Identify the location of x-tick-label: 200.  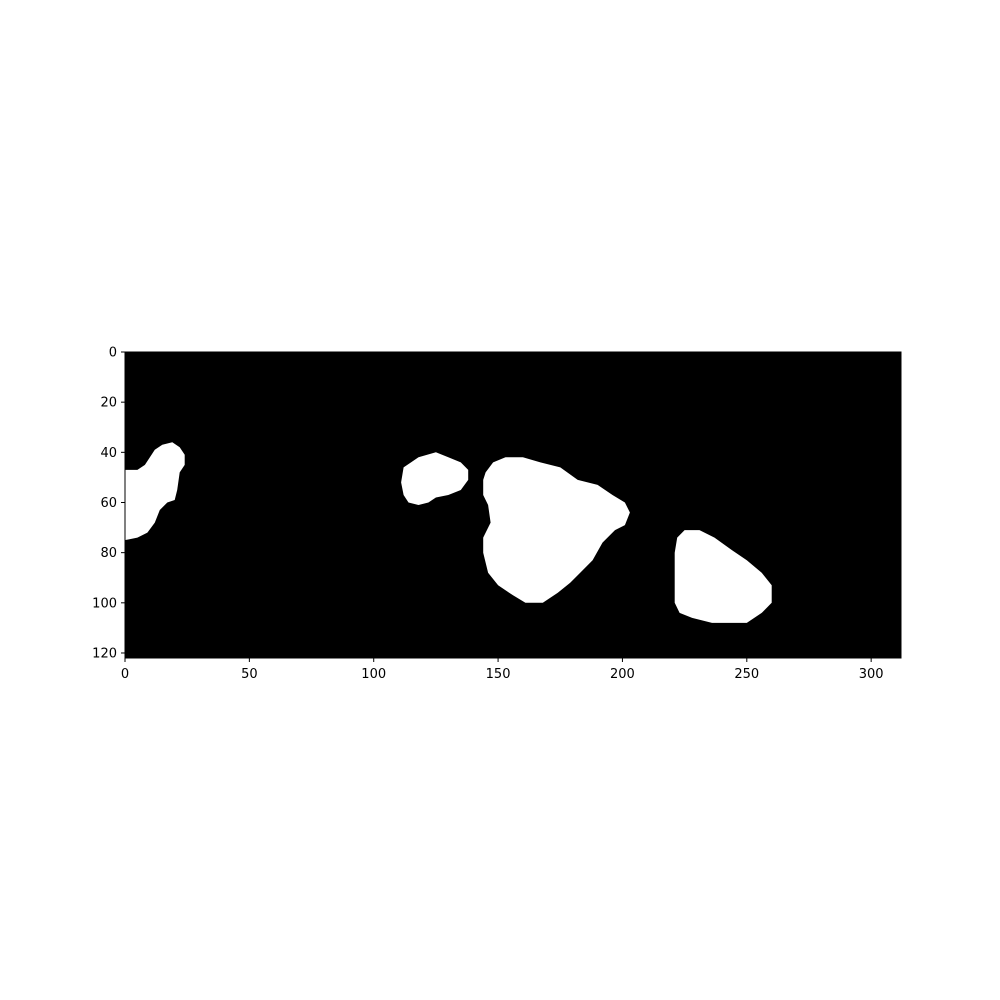
(622, 674).